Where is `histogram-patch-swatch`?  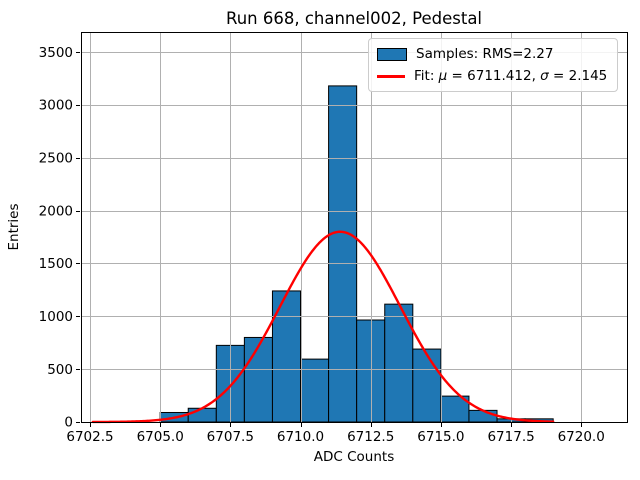
histogram-patch-swatch is located at coordinates (392, 54).